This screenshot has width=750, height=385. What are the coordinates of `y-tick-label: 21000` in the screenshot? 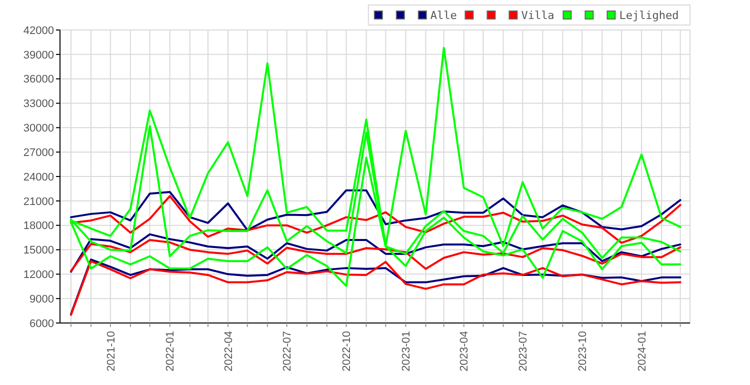 It's located at (38, 202).